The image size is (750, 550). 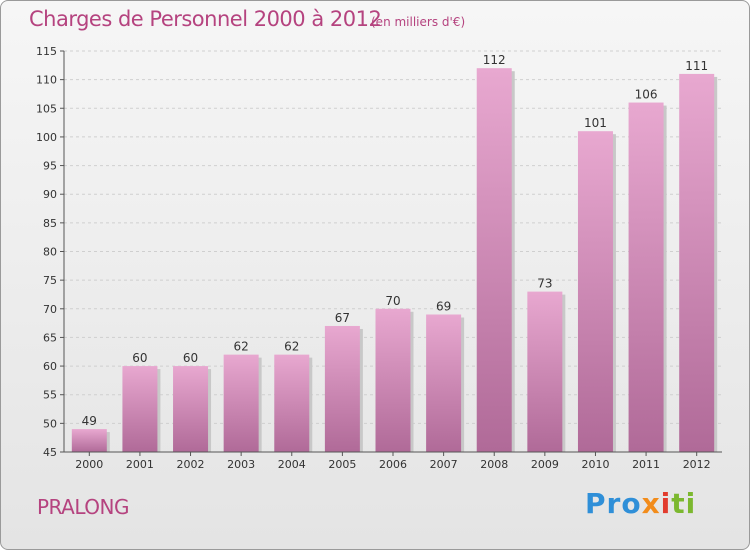 What do you see at coordinates (241, 464) in the screenshot?
I see `x-tick-label: 2003` at bounding box center [241, 464].